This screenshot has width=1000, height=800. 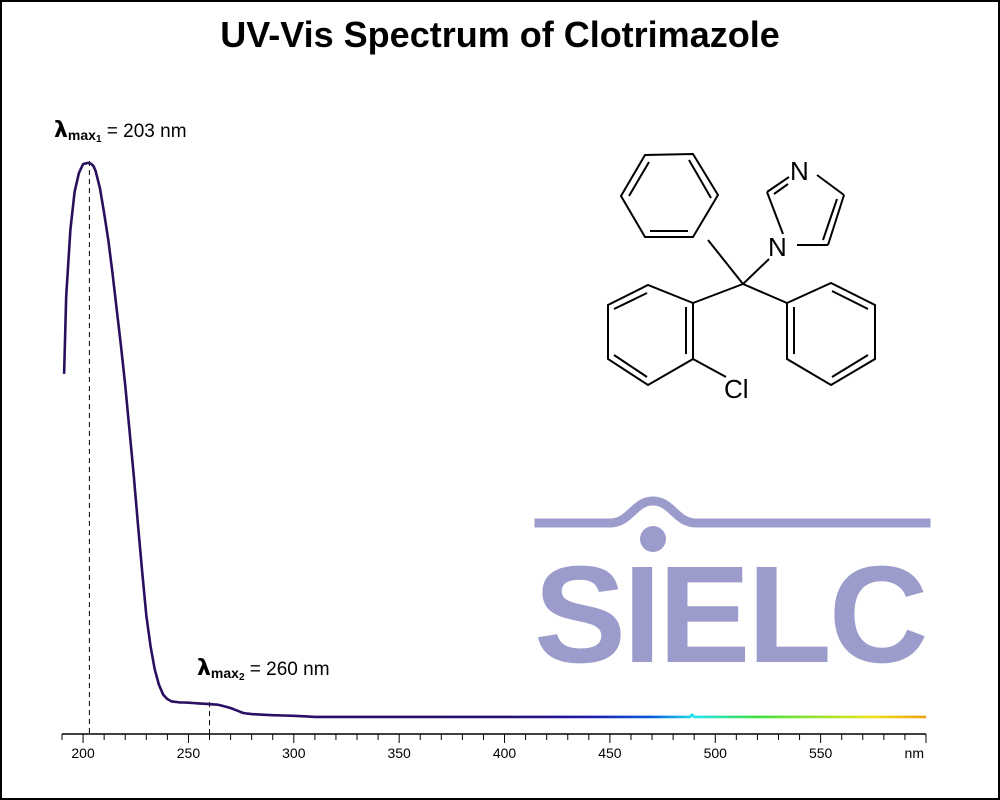 What do you see at coordinates (83, 753) in the screenshot?
I see `x-tick-label: 200` at bounding box center [83, 753].